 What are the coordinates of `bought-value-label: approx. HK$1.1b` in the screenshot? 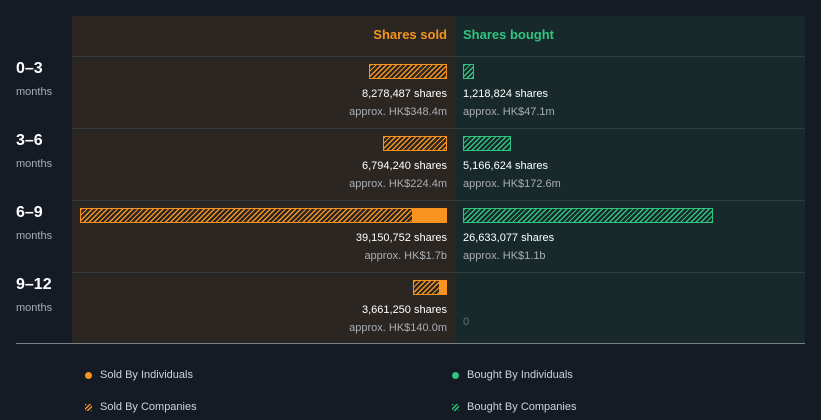 It's located at (504, 256).